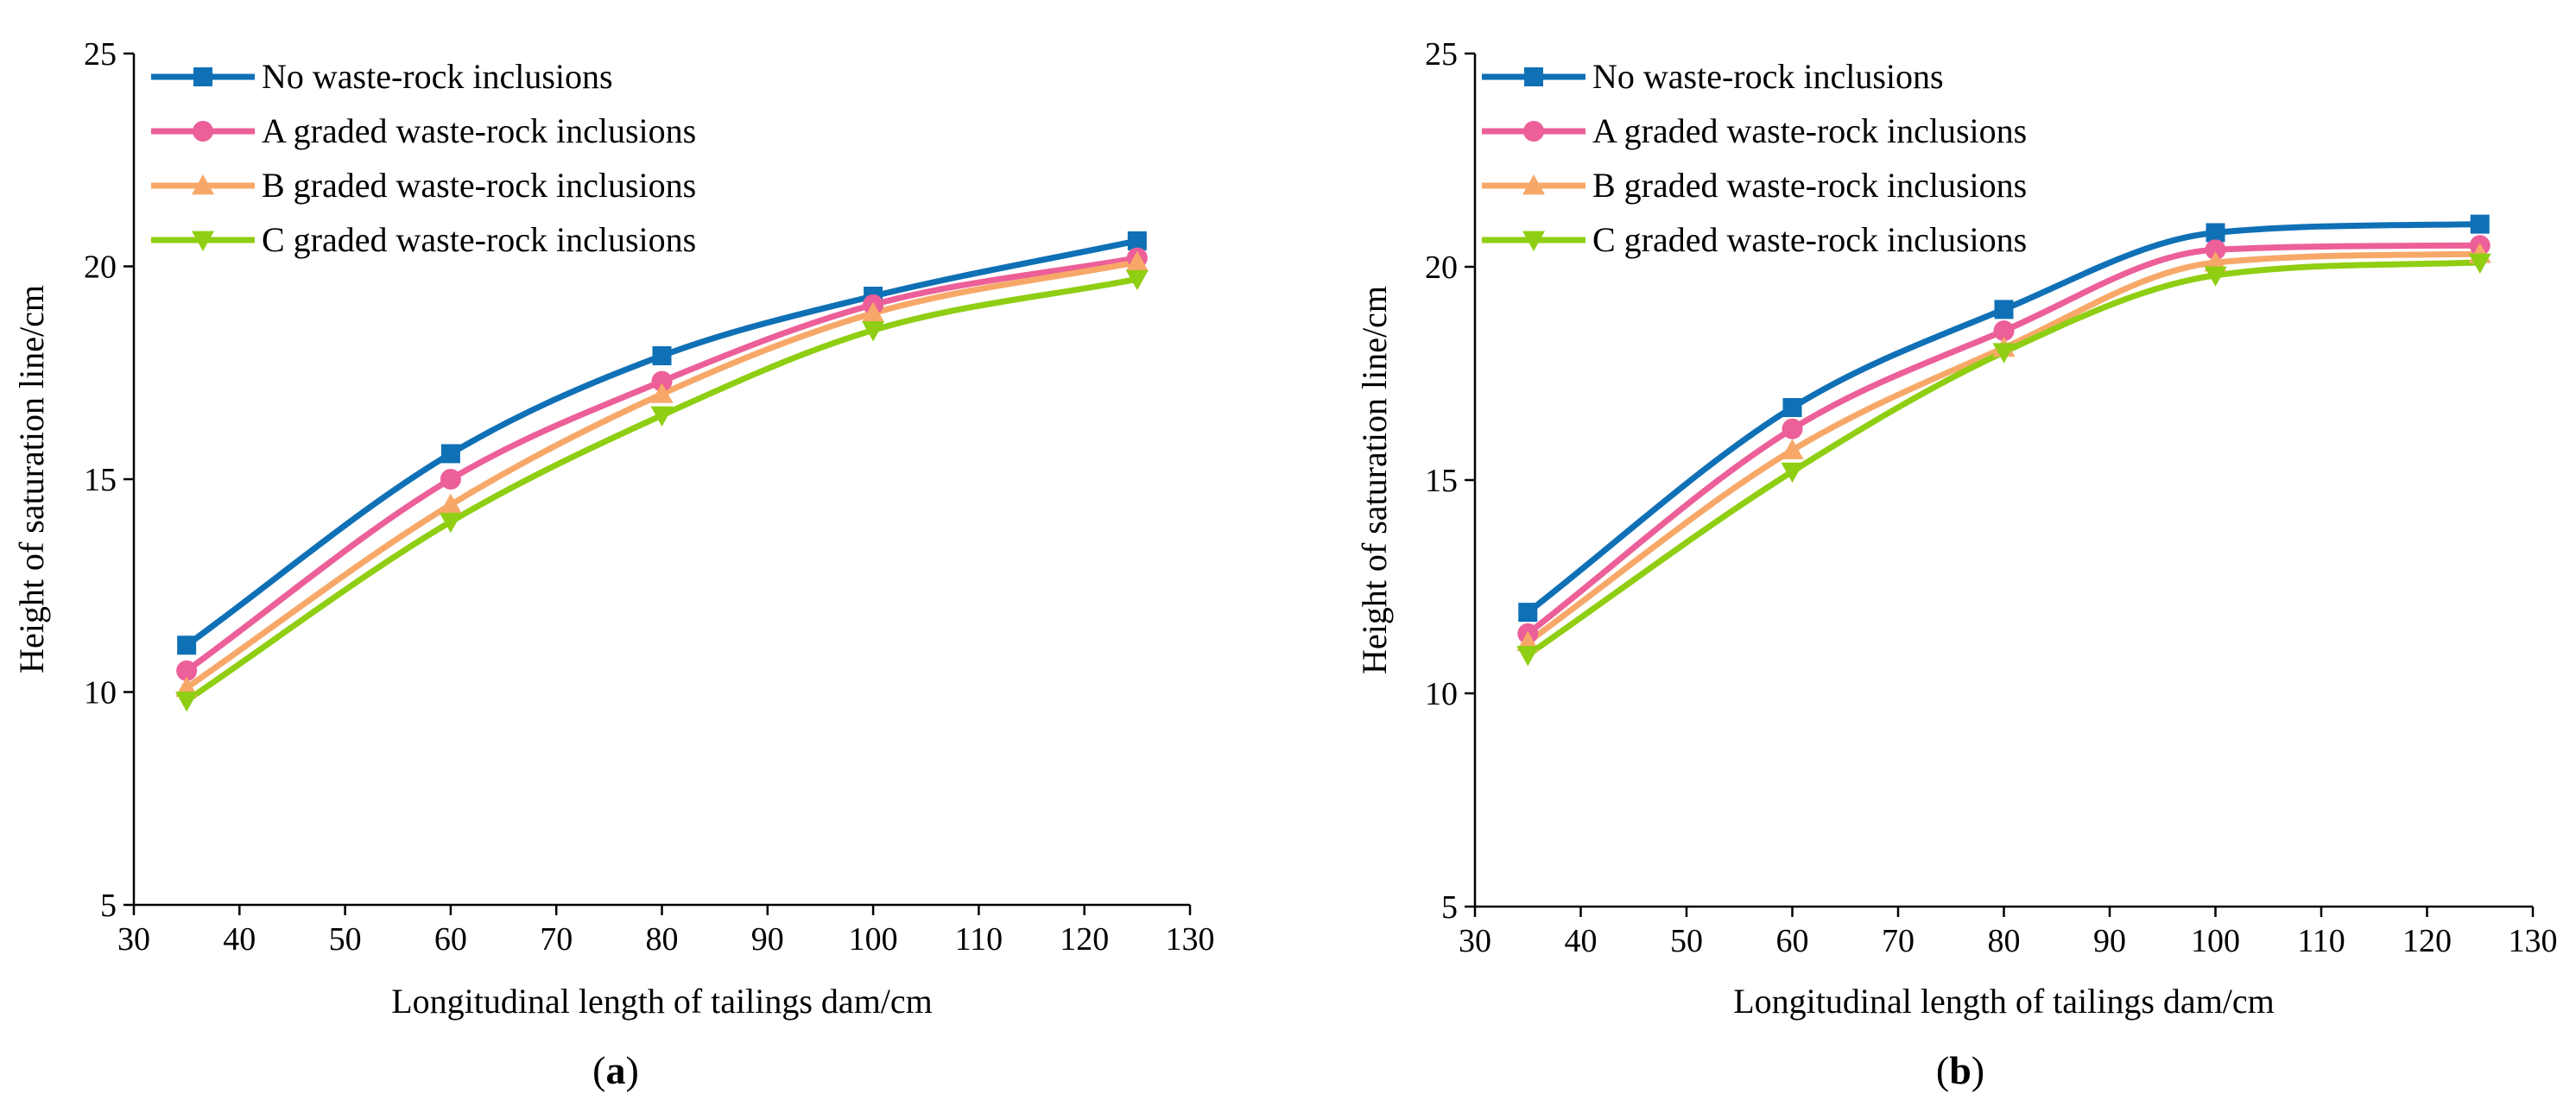  I want to click on panel-label-letter: a, so click(616, 1070).